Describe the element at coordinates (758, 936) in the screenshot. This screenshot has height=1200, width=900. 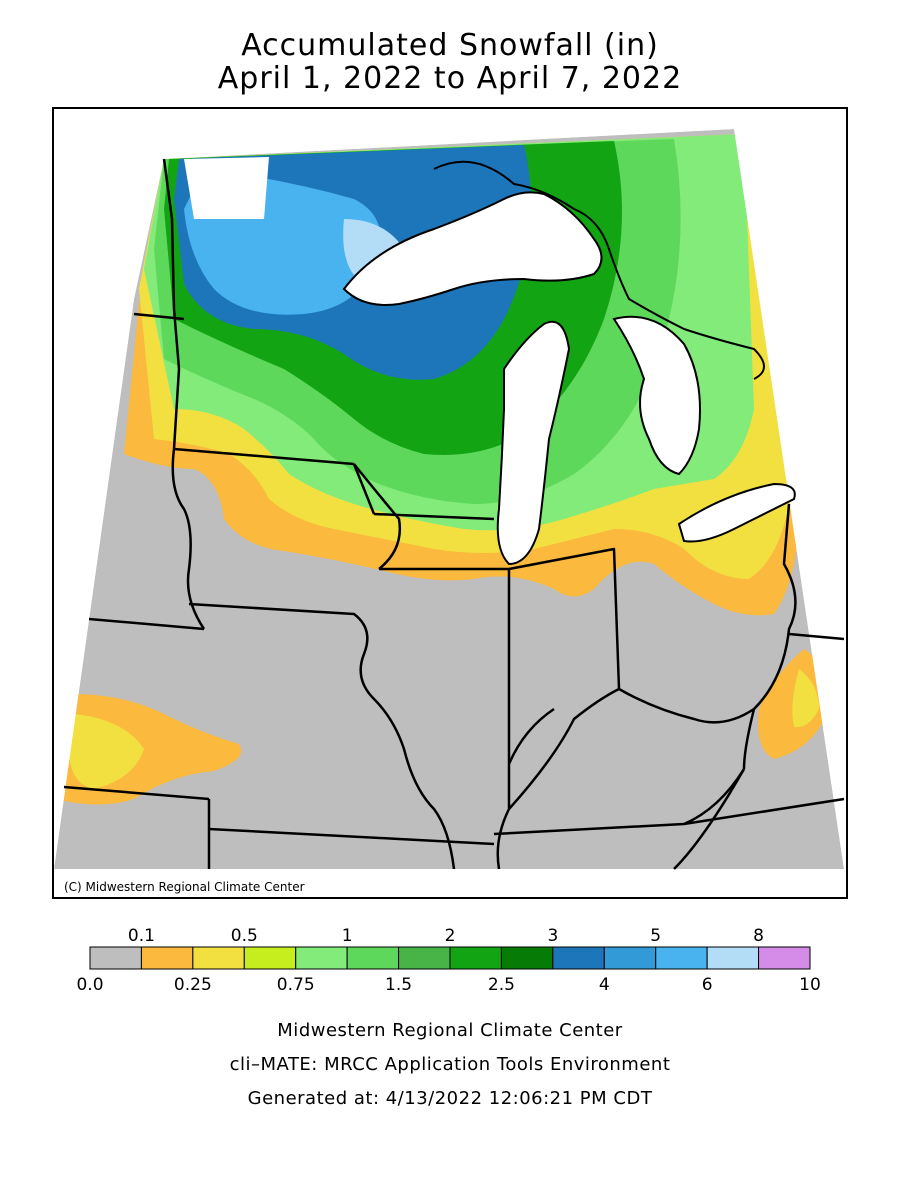
I see `legend-top-label: 8` at that location.